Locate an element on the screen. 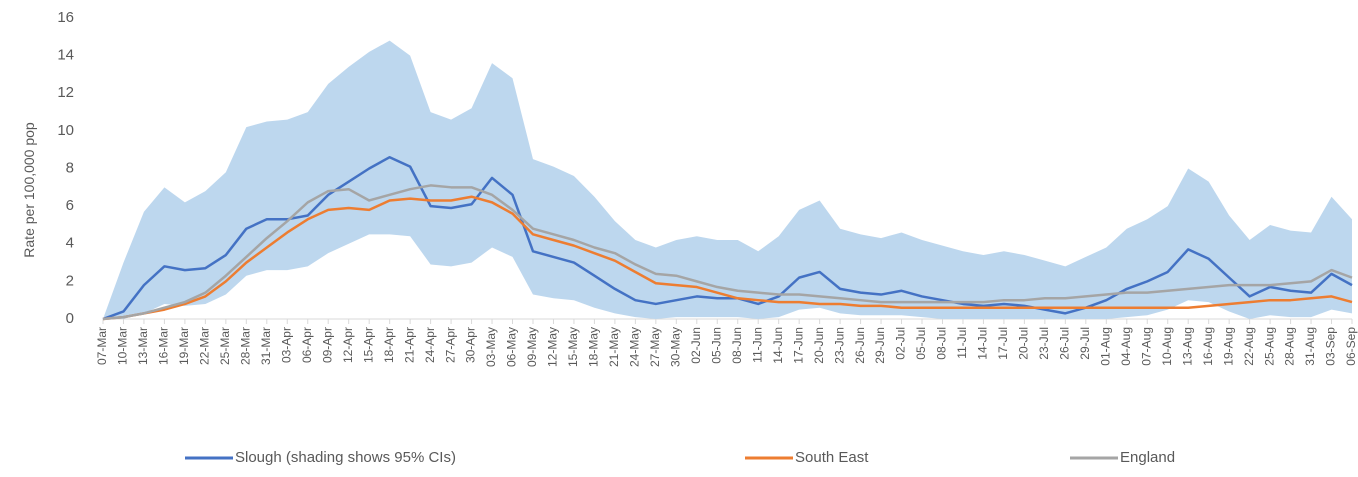 Image resolution: width=1358 pixels, height=477 pixels. x-tick-label: 05-Jul is located at coordinates (921, 343).